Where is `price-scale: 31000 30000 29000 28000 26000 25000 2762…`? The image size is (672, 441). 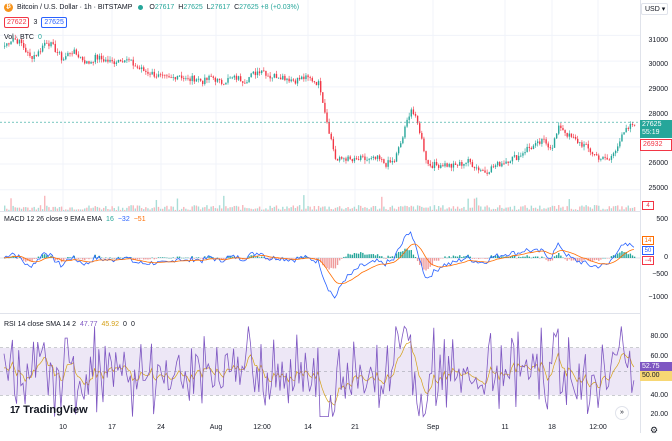 price-scale: 31000 30000 29000 28000 26000 25000 2762… is located at coordinates (656, 106).